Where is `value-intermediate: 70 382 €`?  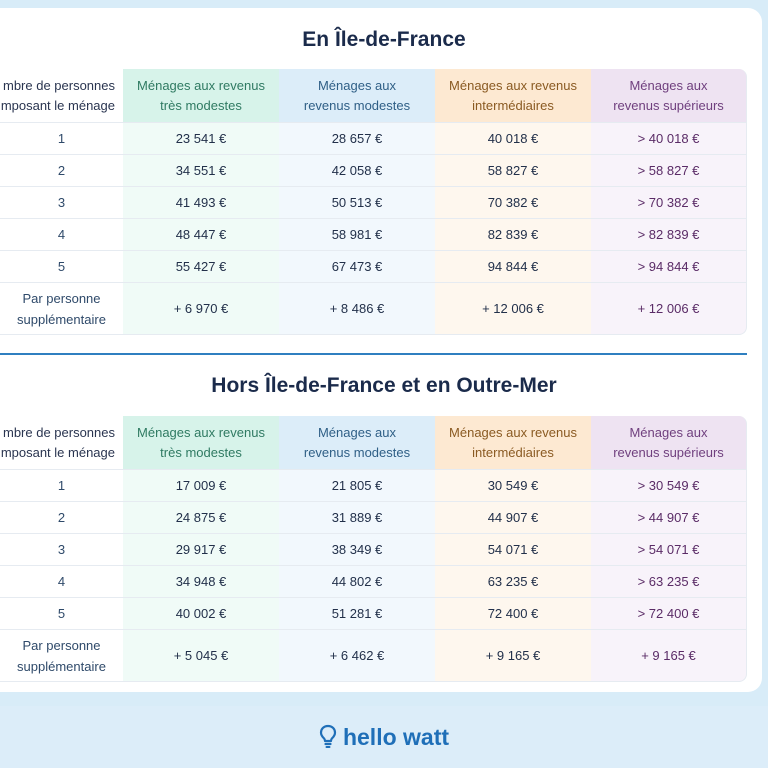 value-intermediate: 70 382 € is located at coordinates (513, 203).